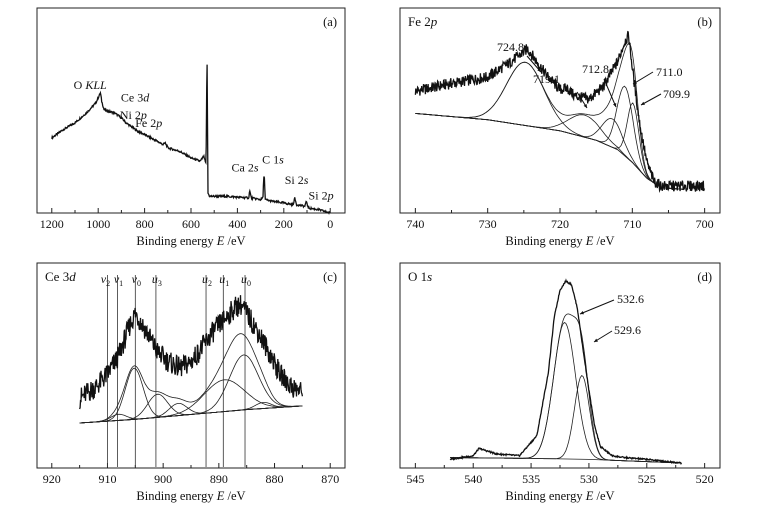  What do you see at coordinates (488, 224) in the screenshot?
I see `x-tick-label: 730` at bounding box center [488, 224].